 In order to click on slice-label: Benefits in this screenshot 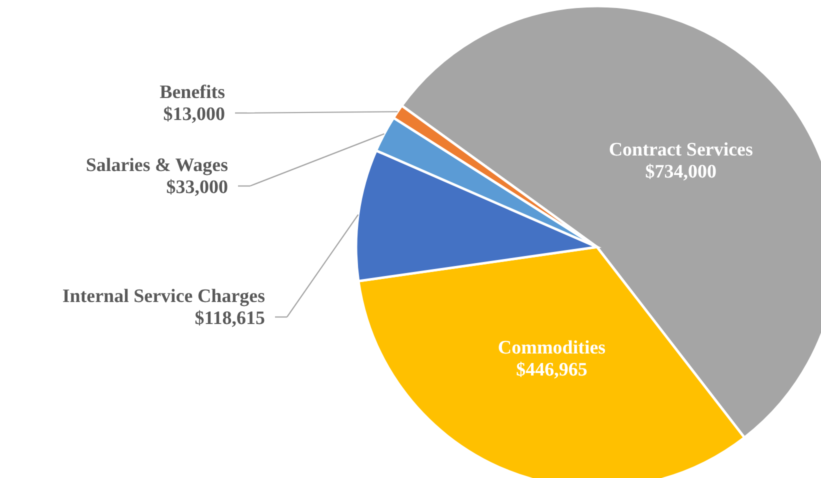, I will do `click(192, 92)`.